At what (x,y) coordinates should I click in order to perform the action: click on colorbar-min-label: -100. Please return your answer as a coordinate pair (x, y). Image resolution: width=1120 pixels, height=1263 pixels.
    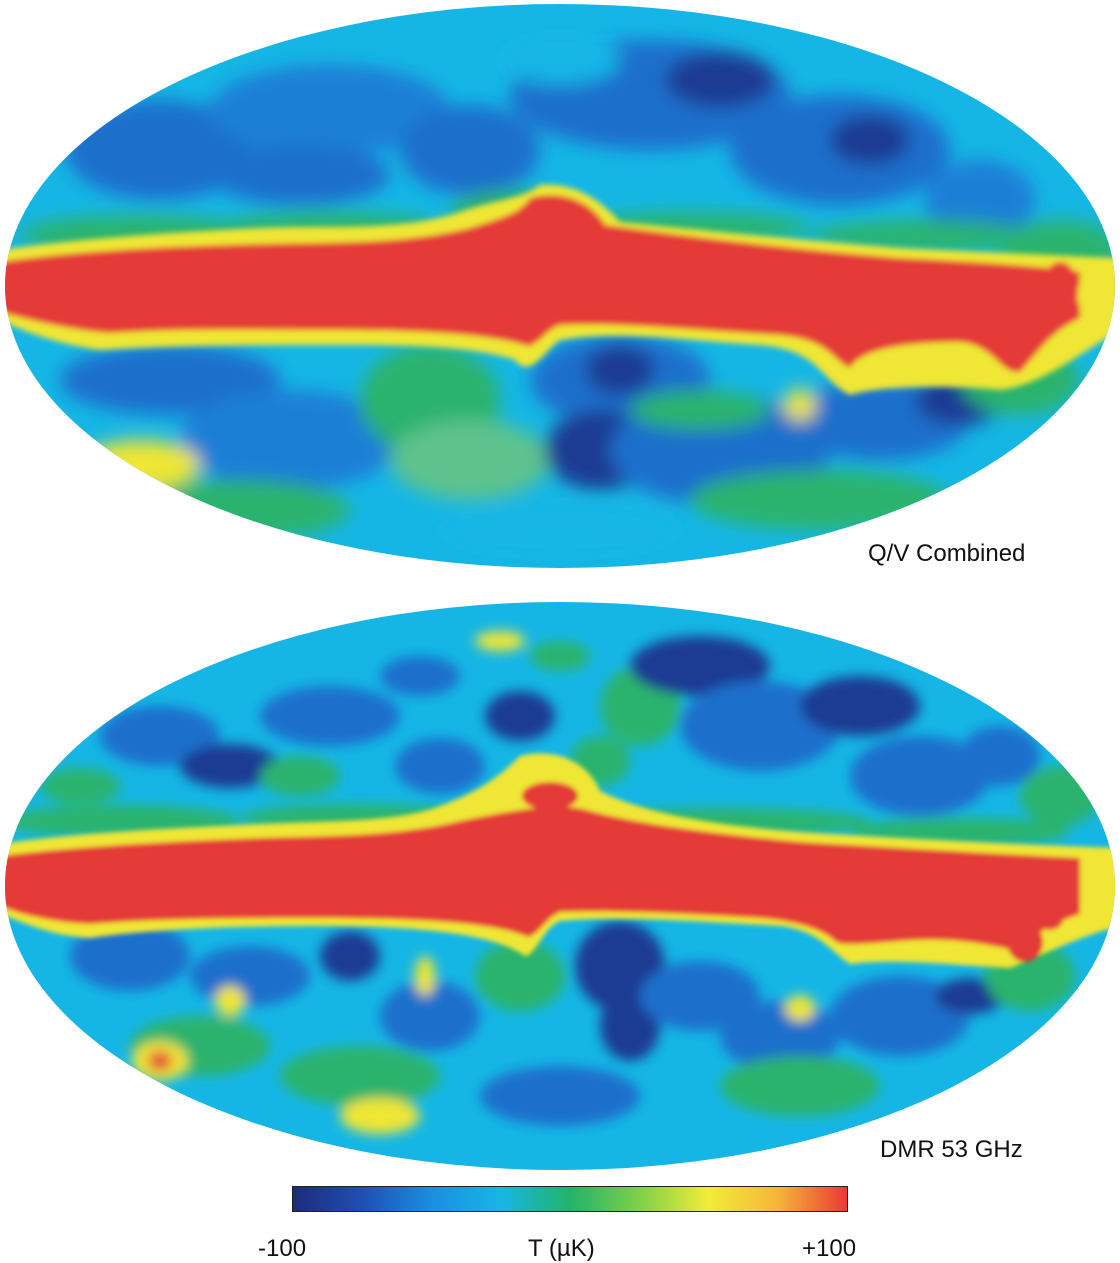
    Looking at the image, I should click on (282, 1248).